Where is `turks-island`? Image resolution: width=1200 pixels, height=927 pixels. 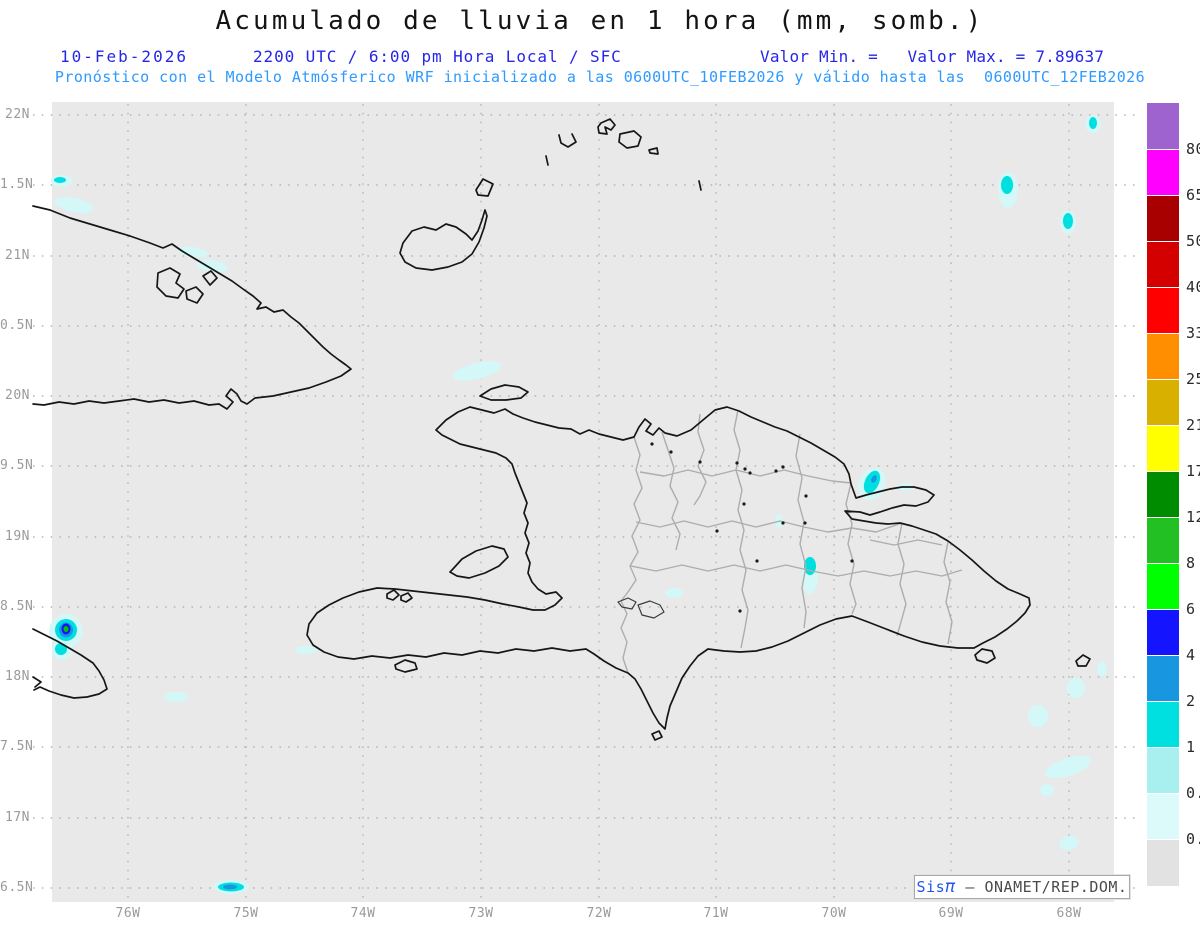
turks-island is located at coordinates (653, 151).